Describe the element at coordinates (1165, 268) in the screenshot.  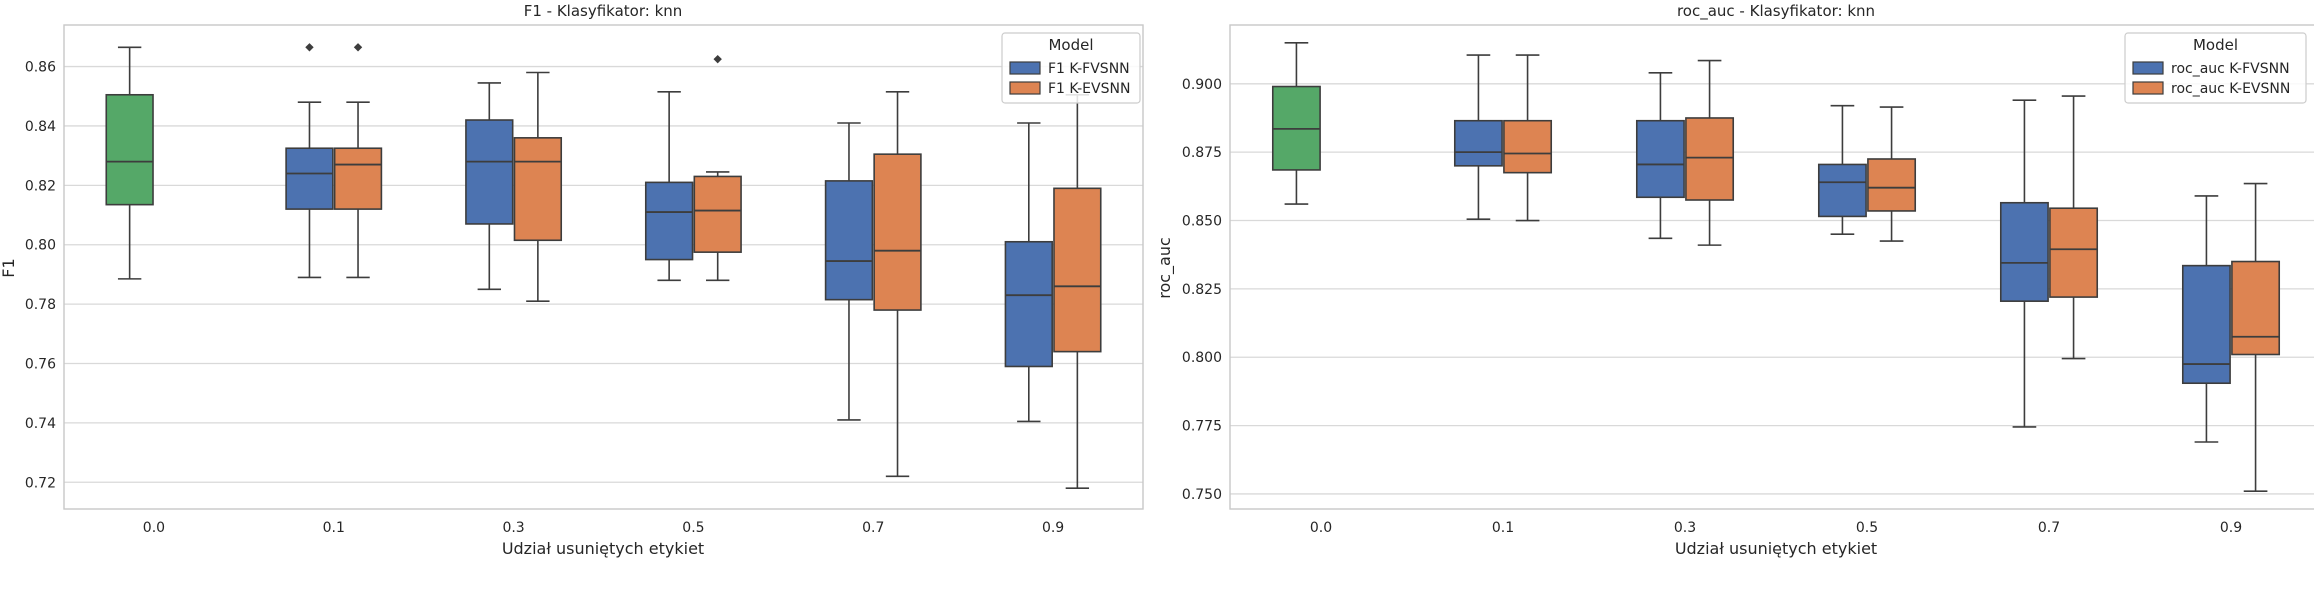
I see `y-axis-label-roc-auc: roc_auc` at that location.